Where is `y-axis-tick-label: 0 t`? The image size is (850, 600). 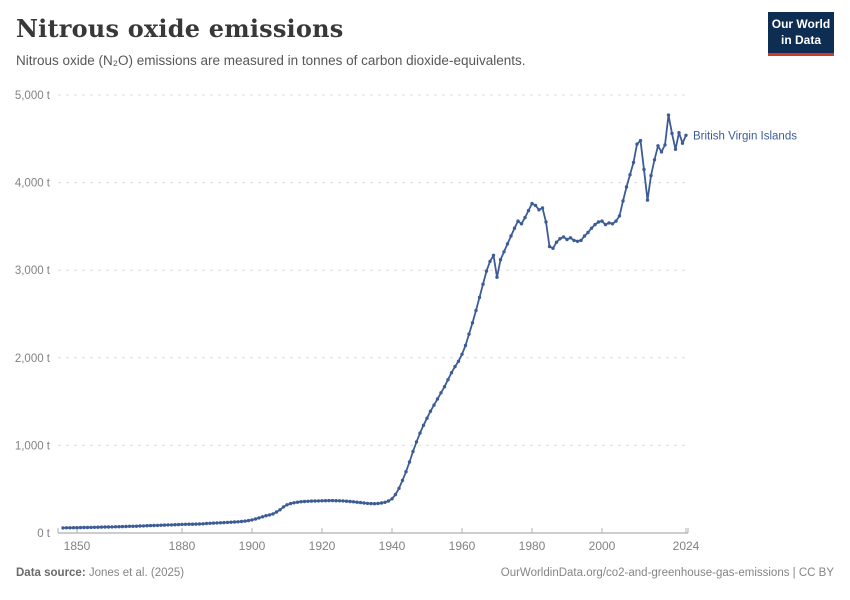
y-axis-tick-label: 0 t is located at coordinates (44, 534).